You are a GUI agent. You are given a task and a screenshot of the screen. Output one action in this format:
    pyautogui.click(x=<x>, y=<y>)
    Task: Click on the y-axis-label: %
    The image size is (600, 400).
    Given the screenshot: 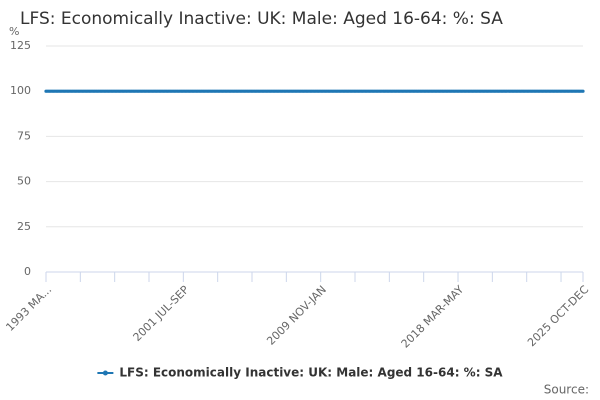 What is the action you would take?
    pyautogui.click(x=14, y=31)
    